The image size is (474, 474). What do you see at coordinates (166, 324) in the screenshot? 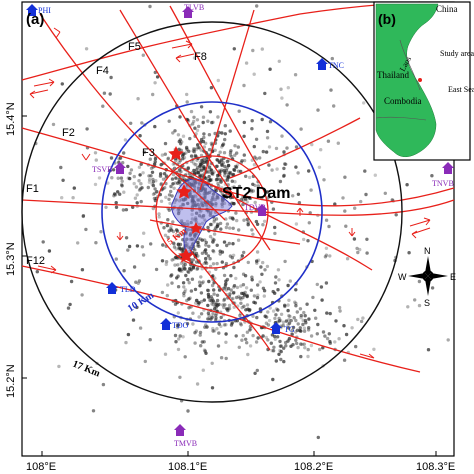
I see `station-tdo-icon` at bounding box center [166, 324].